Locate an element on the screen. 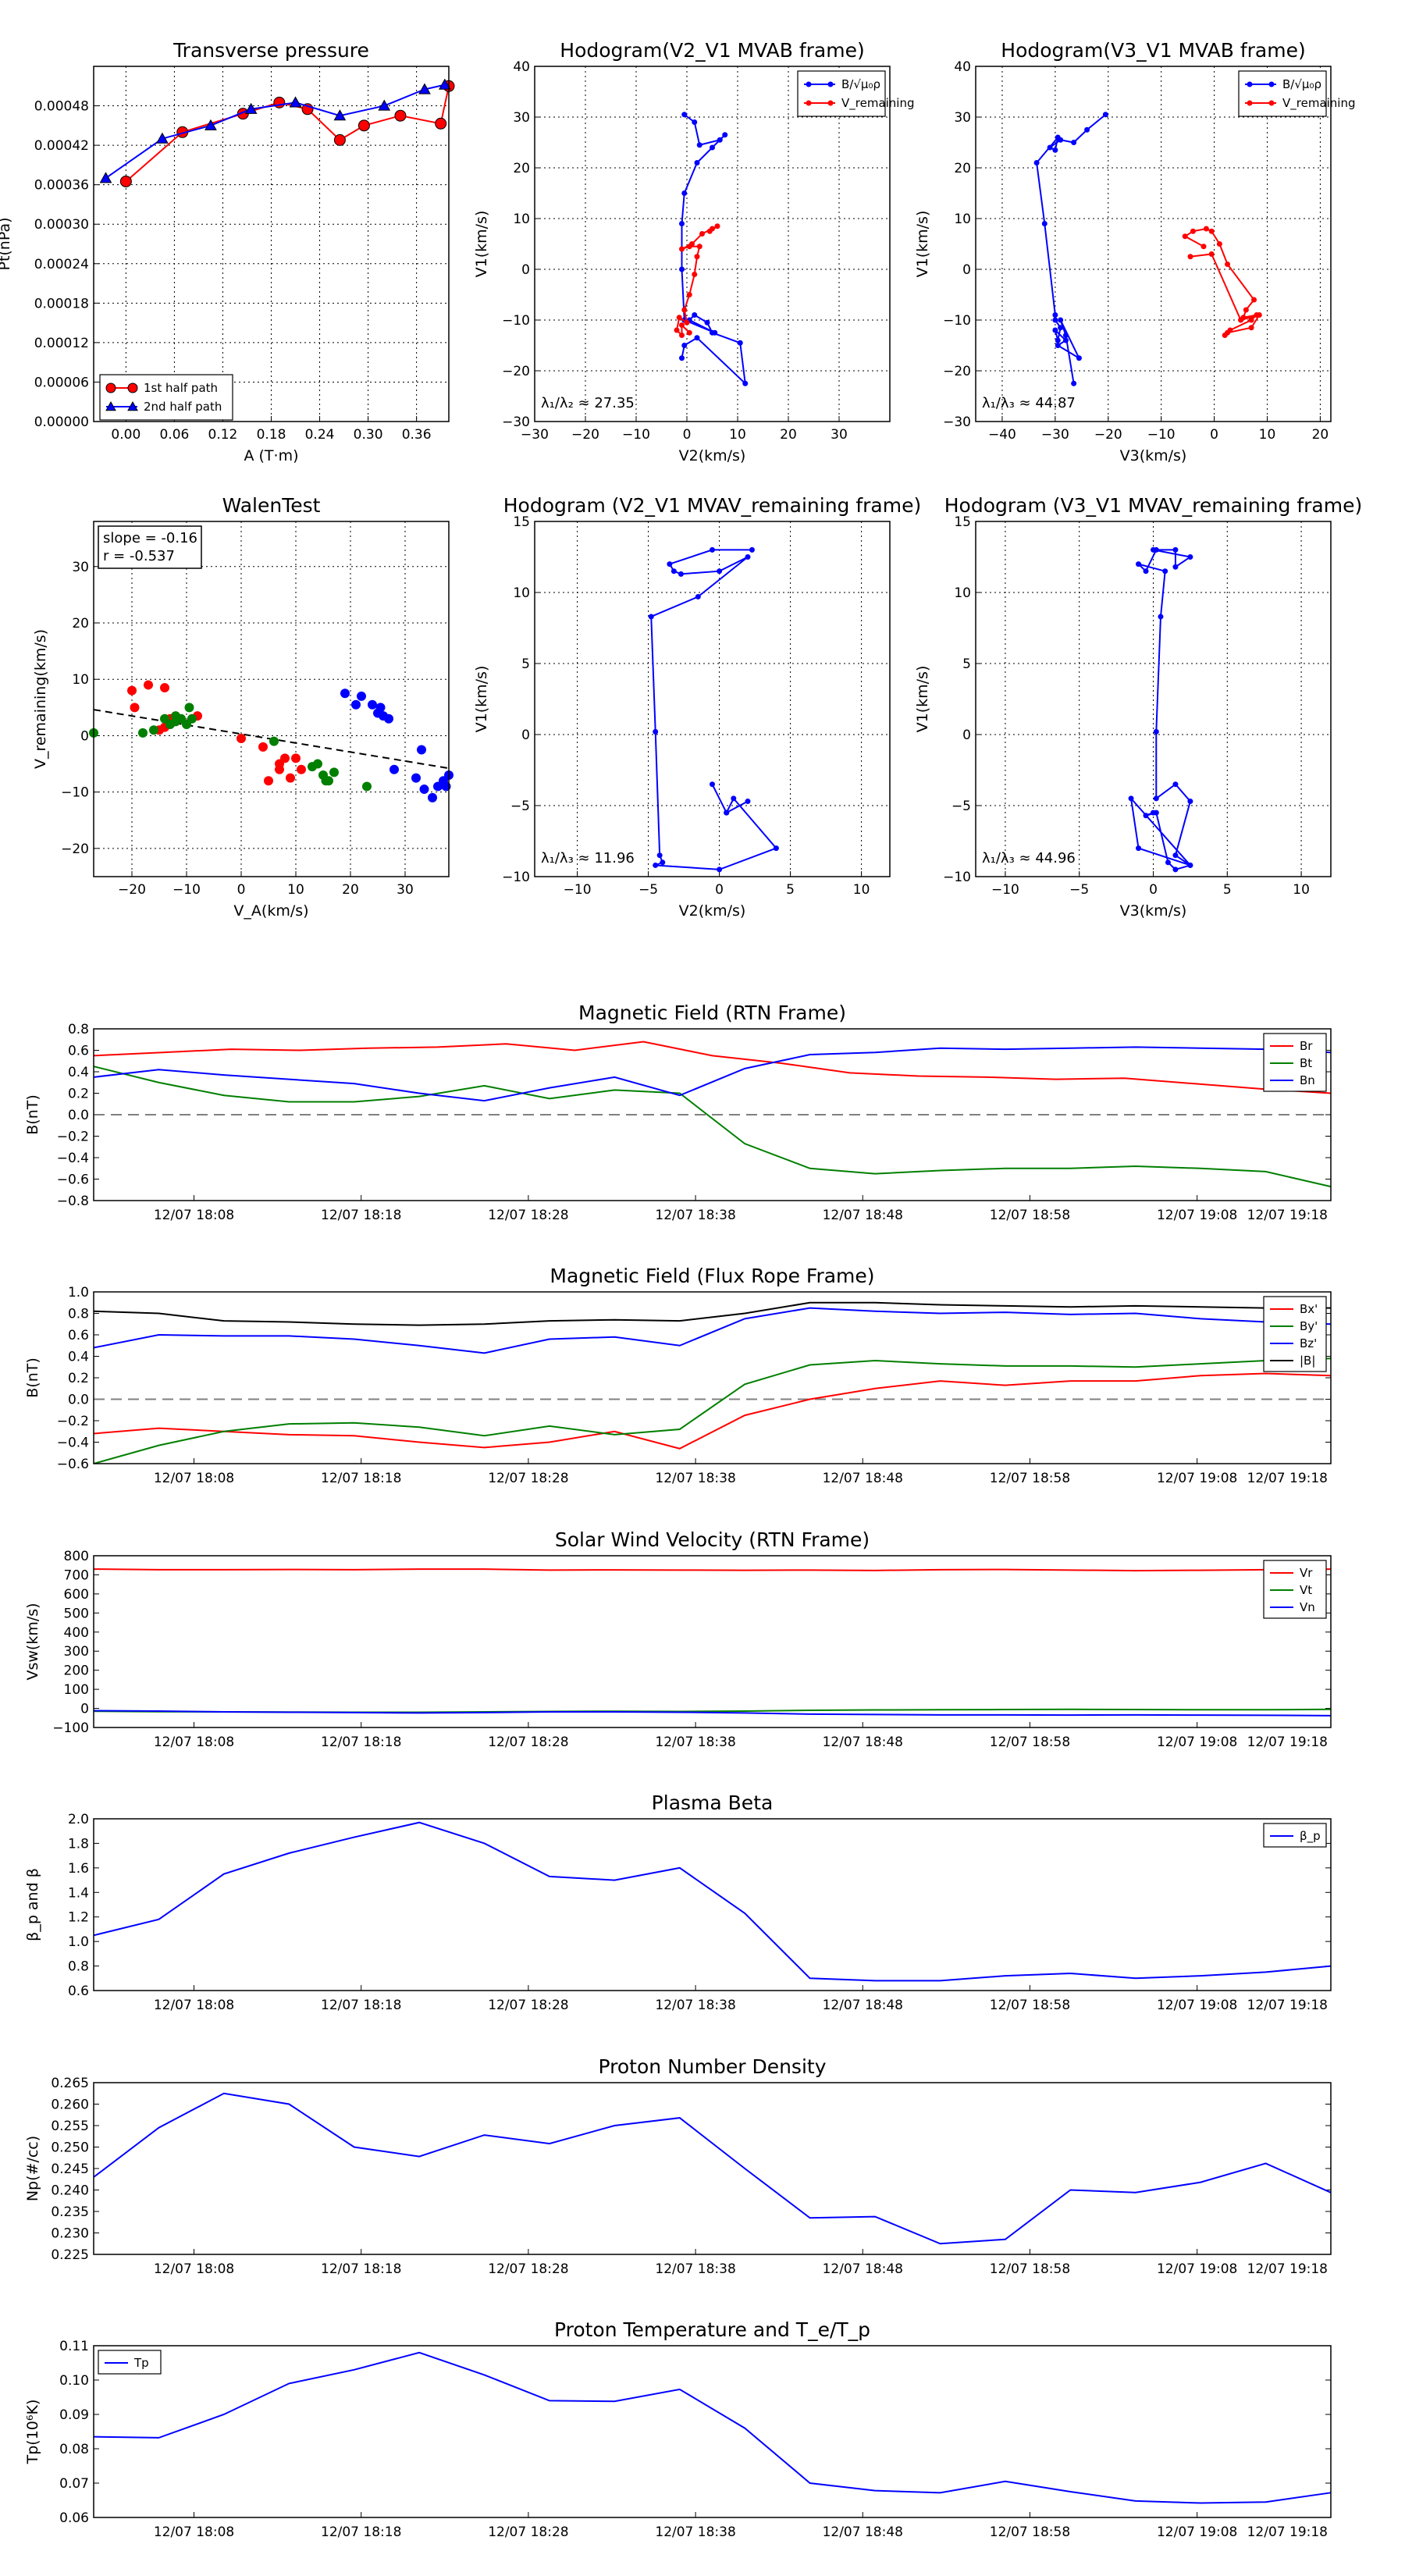 This screenshot has height=2576, width=1405. walen-xtick-label: −20 is located at coordinates (132, 890).